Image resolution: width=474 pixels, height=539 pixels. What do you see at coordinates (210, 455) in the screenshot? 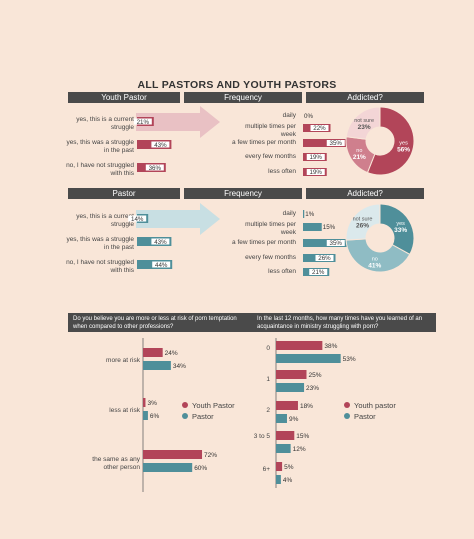
I see `risk-youth-value-2: 72%` at bounding box center [210, 455].